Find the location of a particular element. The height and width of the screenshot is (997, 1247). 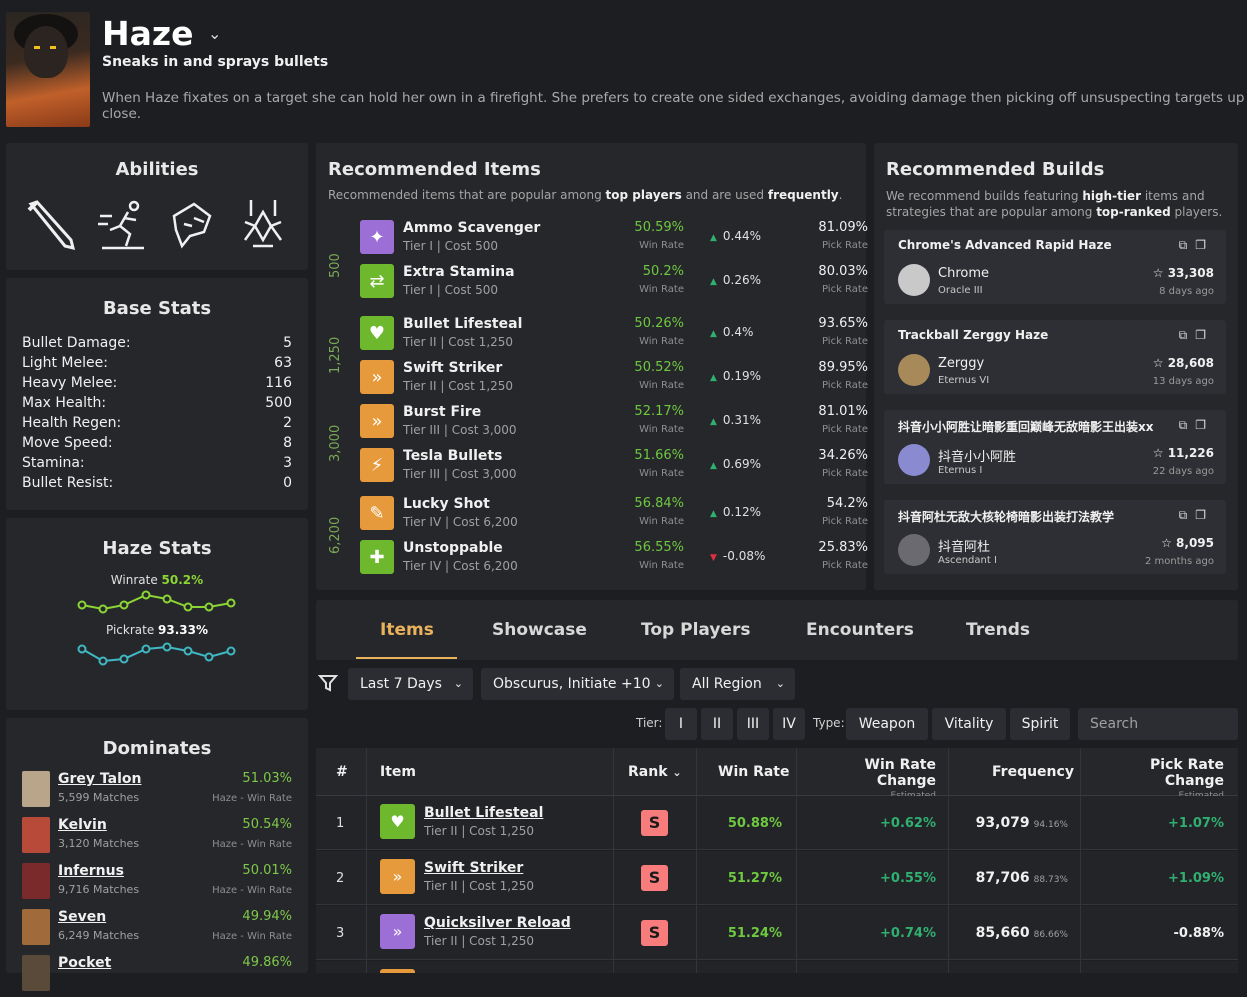

item-icon: » is located at coordinates (397, 931).